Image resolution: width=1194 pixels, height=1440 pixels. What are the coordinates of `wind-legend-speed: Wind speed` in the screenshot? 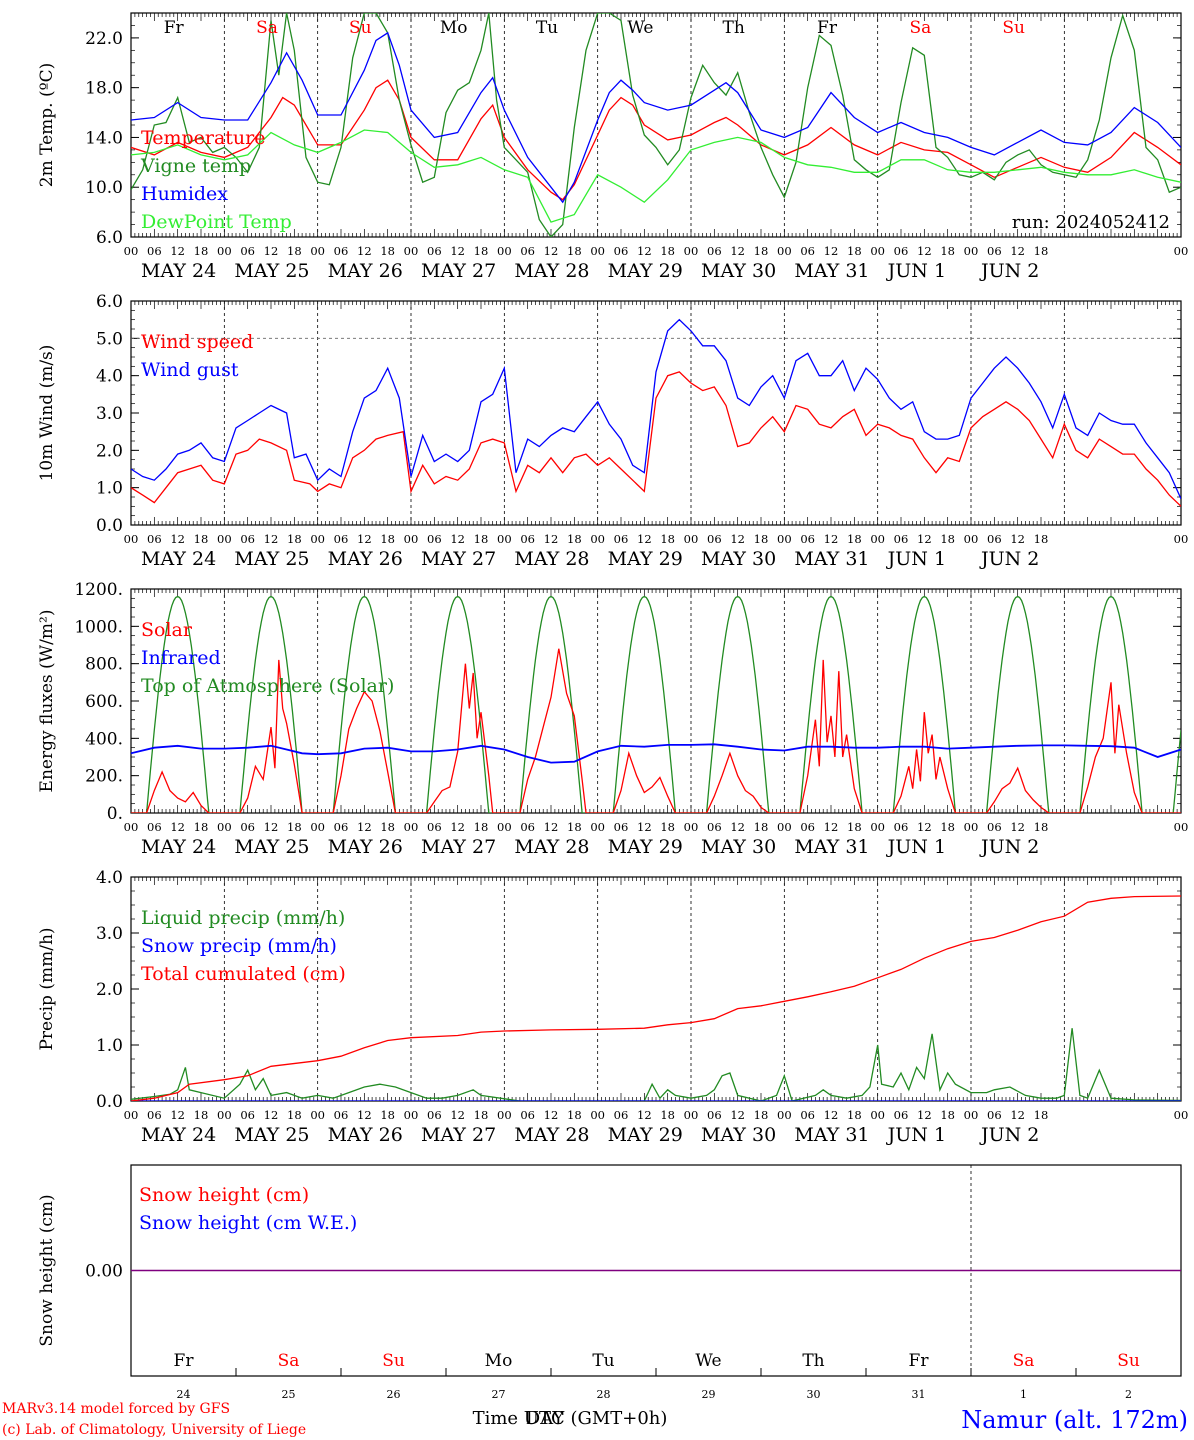 It's located at (197, 342).